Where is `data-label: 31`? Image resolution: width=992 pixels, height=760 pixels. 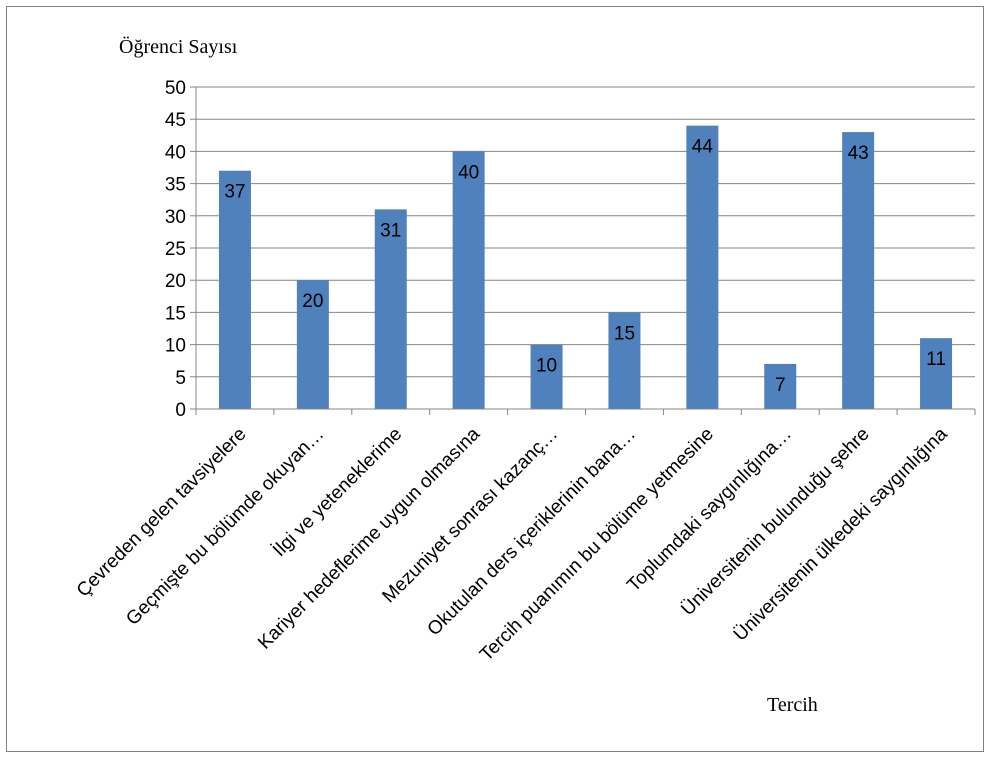 data-label: 31 is located at coordinates (390, 230).